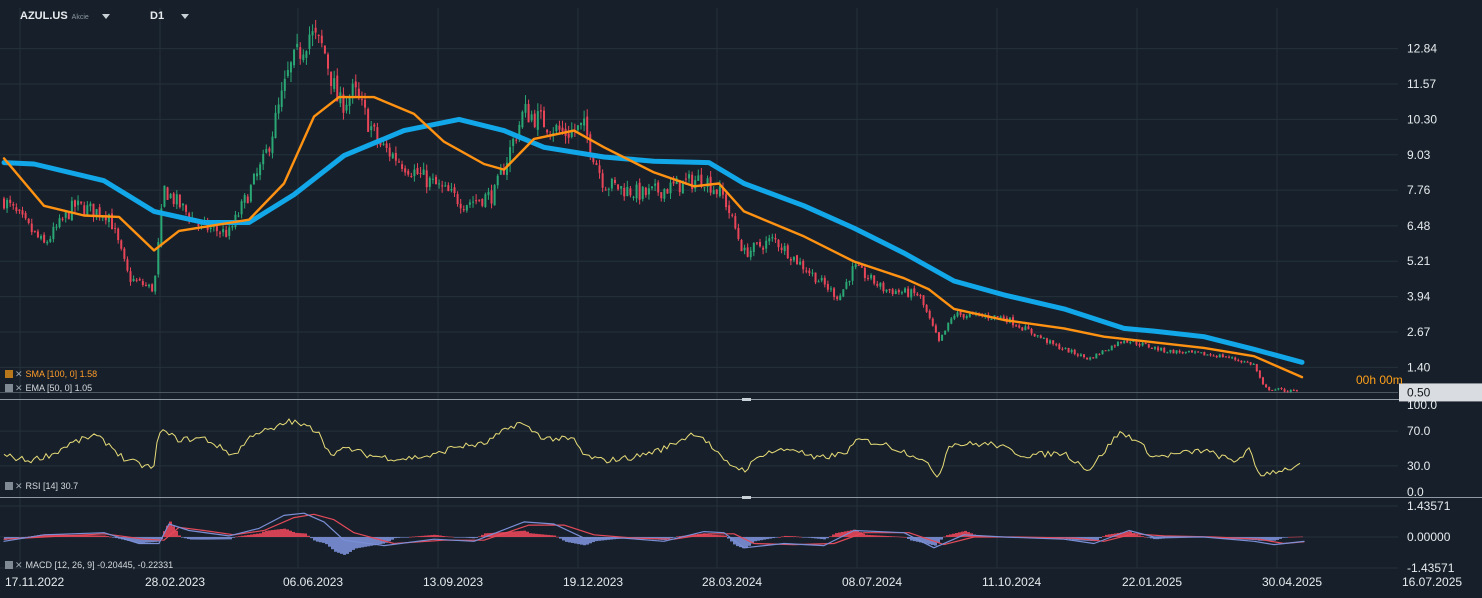 This screenshot has width=1482, height=598. Describe the element at coordinates (170, 18) in the screenshot. I see `timeframe-selector: D1` at that location.